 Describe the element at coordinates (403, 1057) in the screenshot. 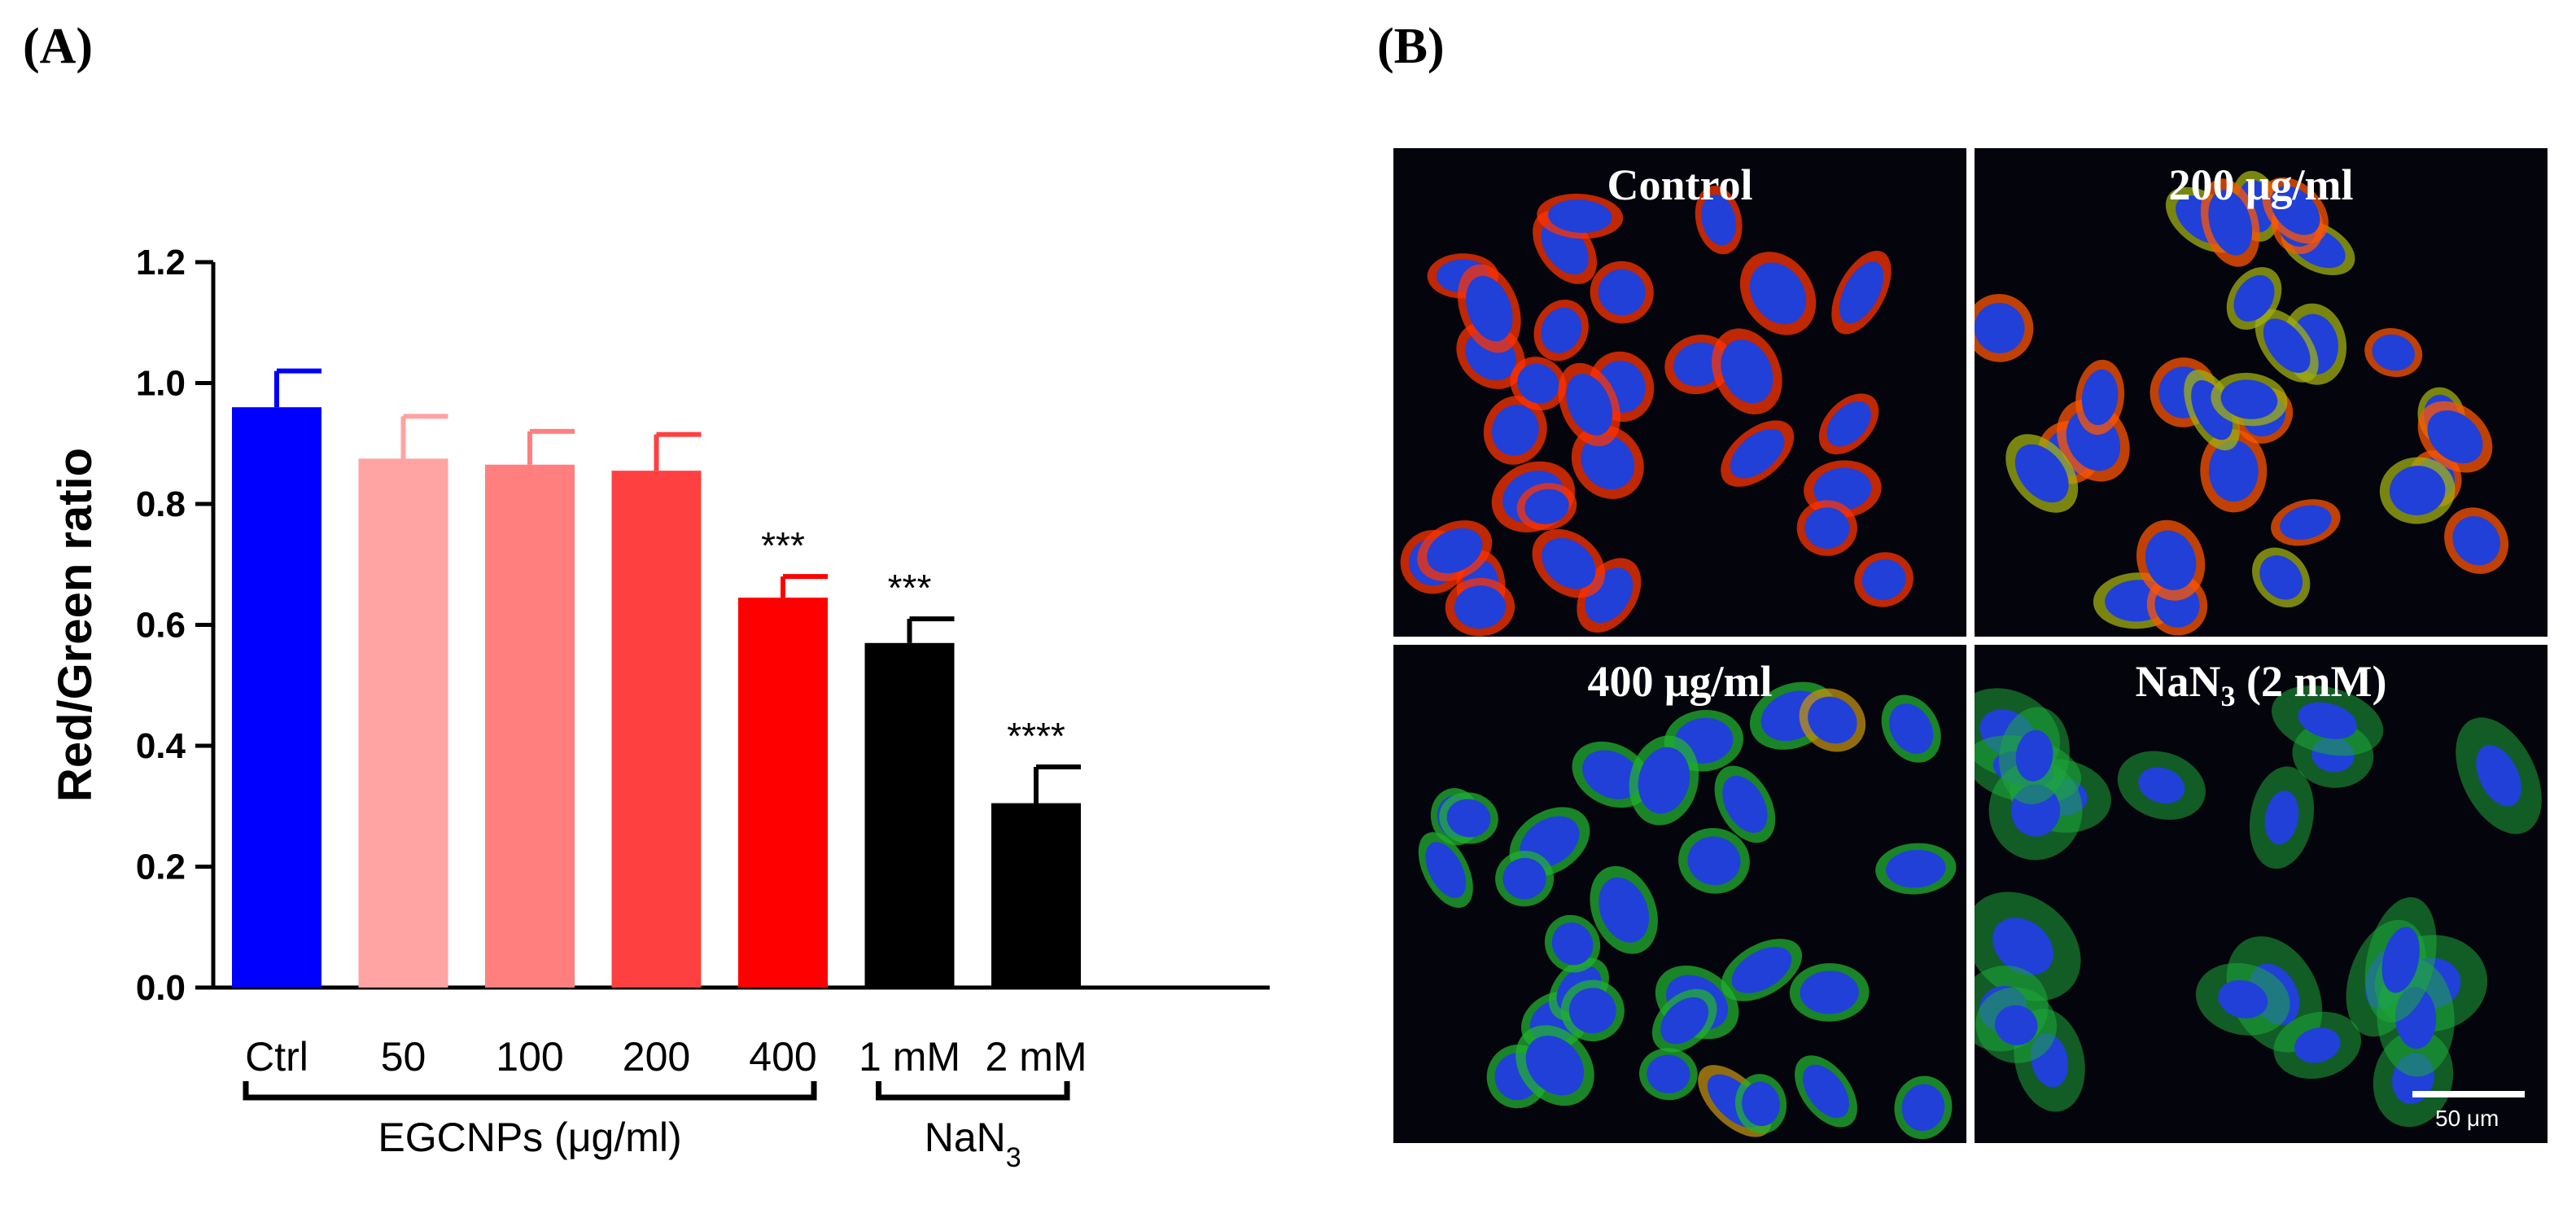

I see `category-label: 50` at that location.